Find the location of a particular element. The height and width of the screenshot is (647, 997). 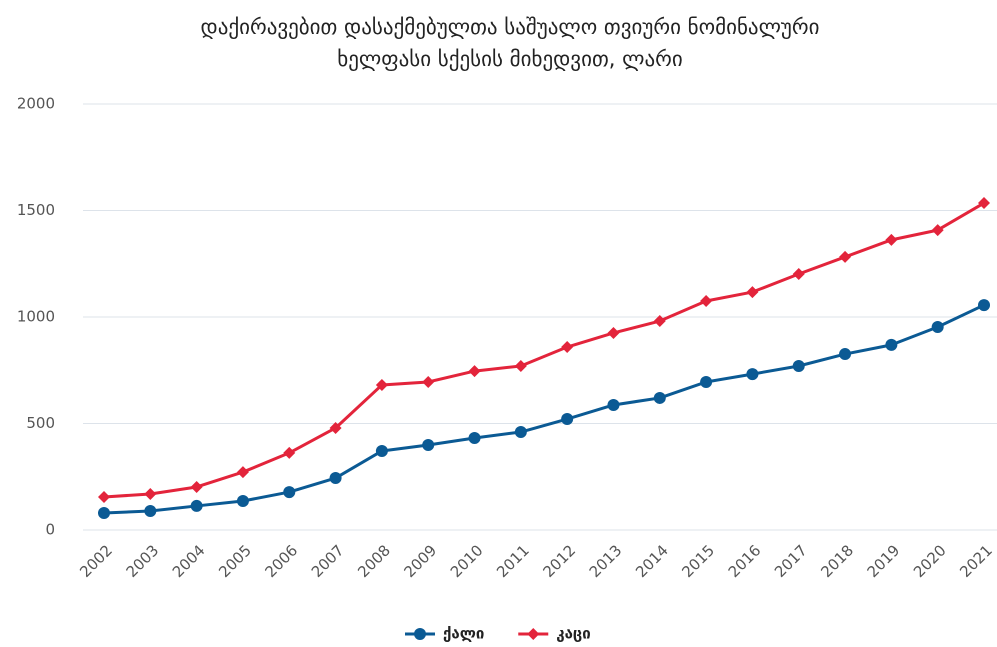

x-tick-label: 2015 is located at coordinates (698, 561).